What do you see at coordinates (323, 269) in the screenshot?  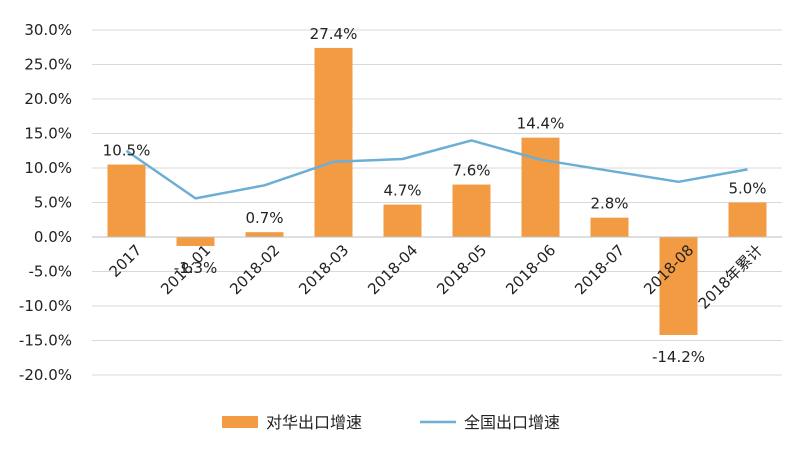 I see `x-category-label: 2018-03` at bounding box center [323, 269].